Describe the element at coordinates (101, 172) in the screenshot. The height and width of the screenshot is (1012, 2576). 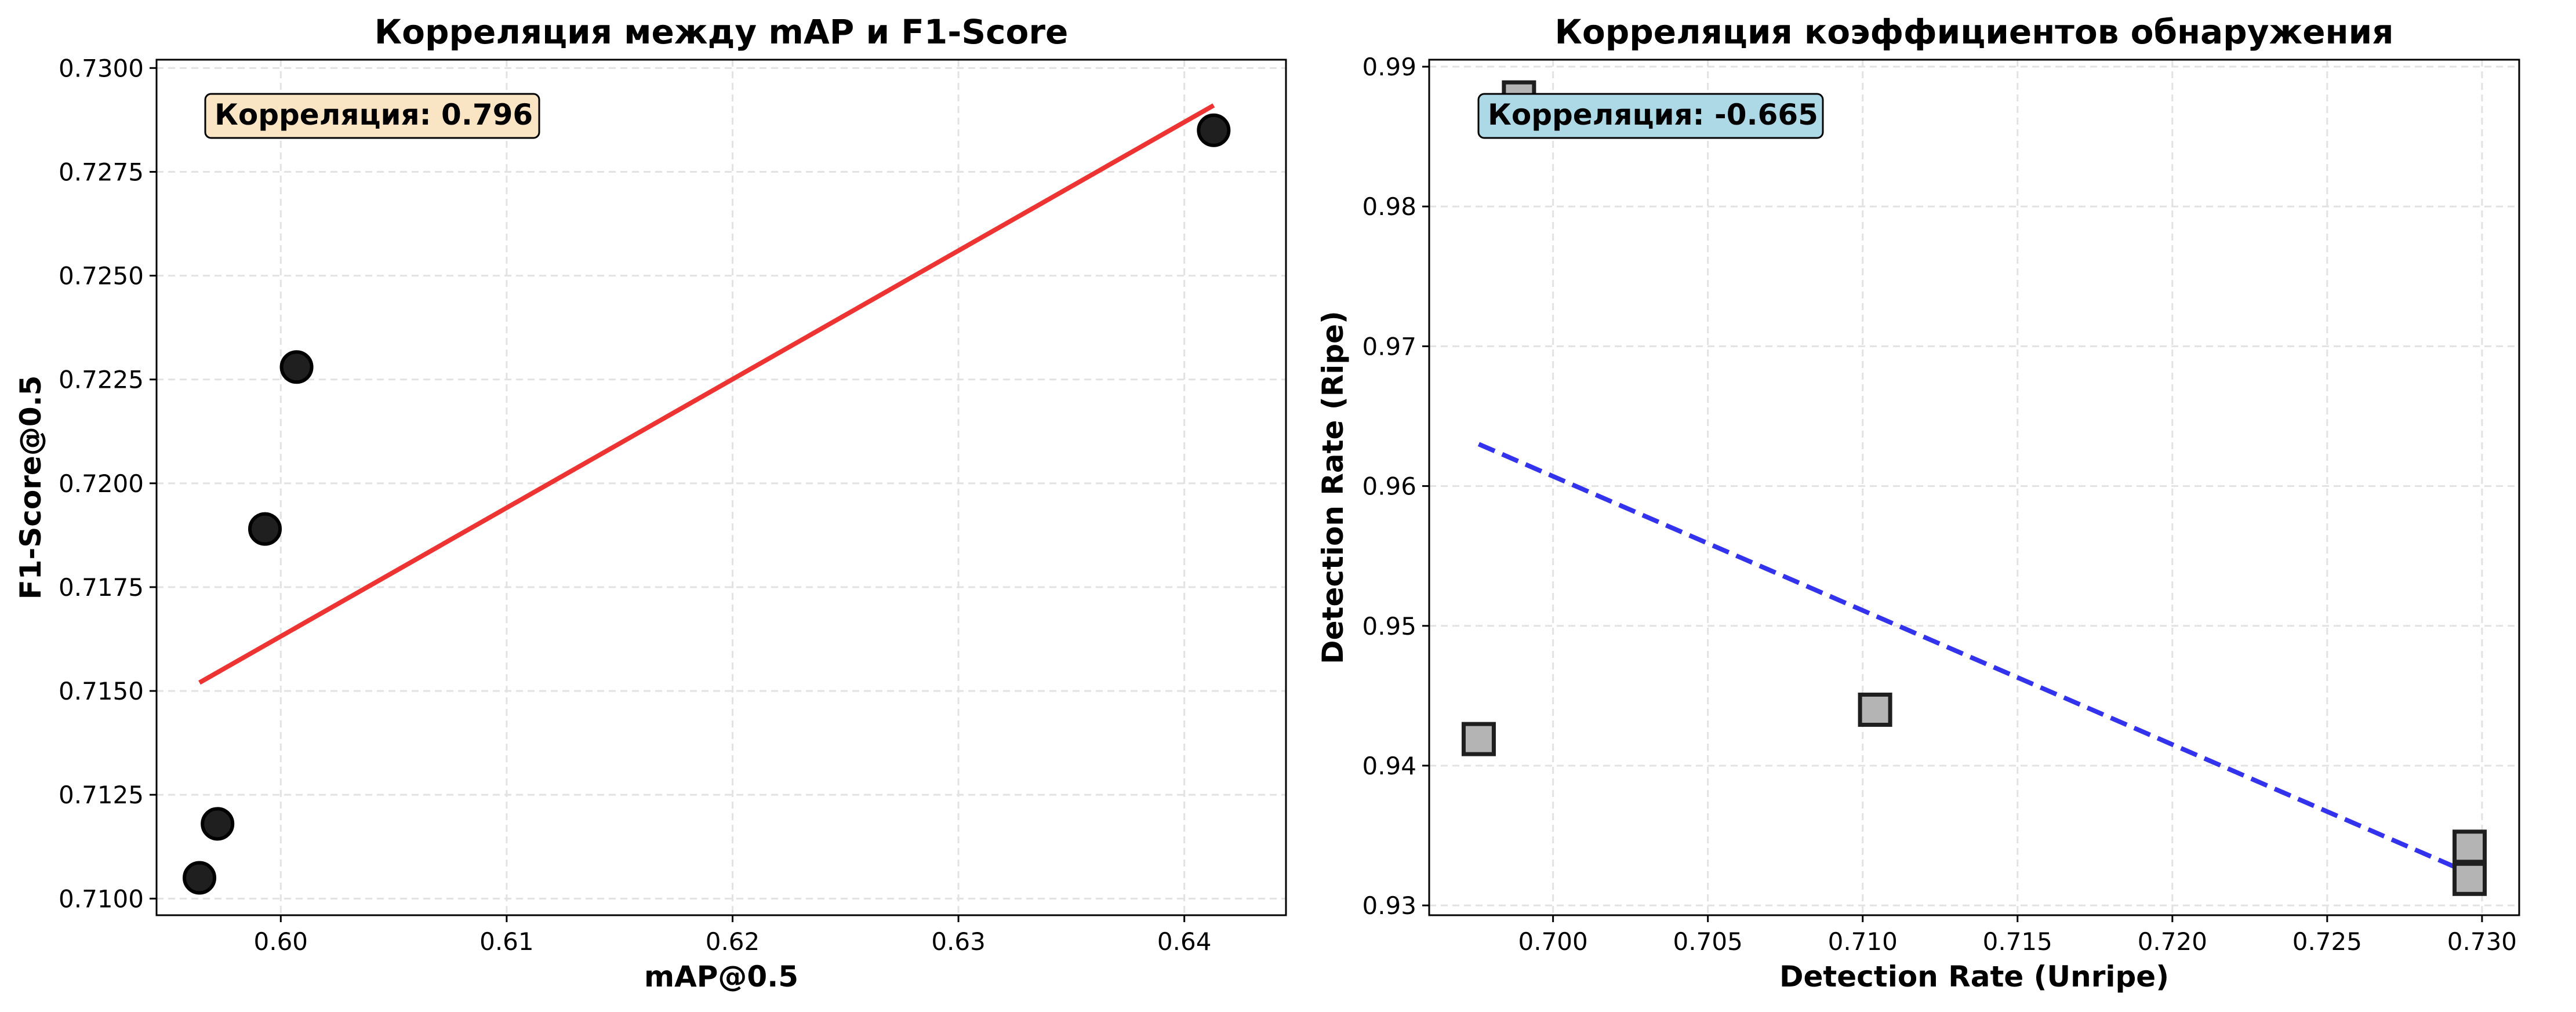
I see `y-tick-label: 0.7275` at that location.